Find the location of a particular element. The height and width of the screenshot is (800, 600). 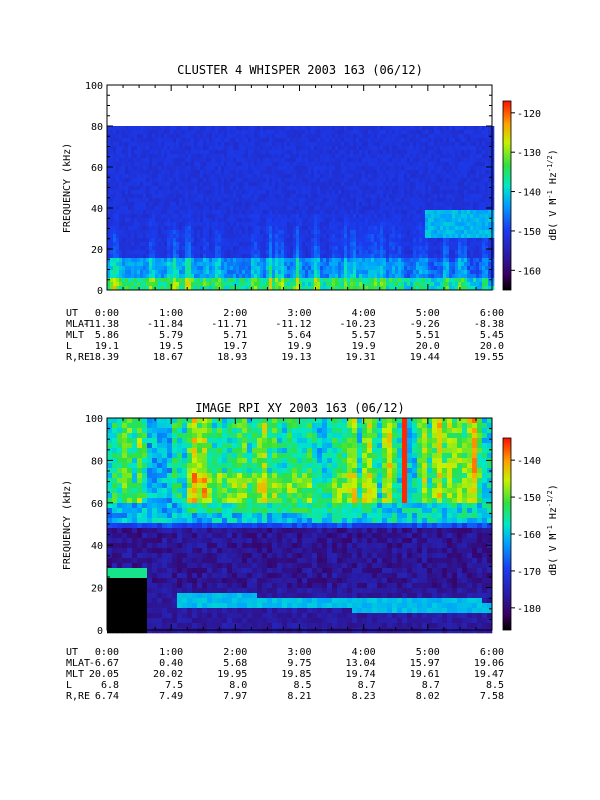

ephemeris-value: 20.05 is located at coordinates (104, 674).